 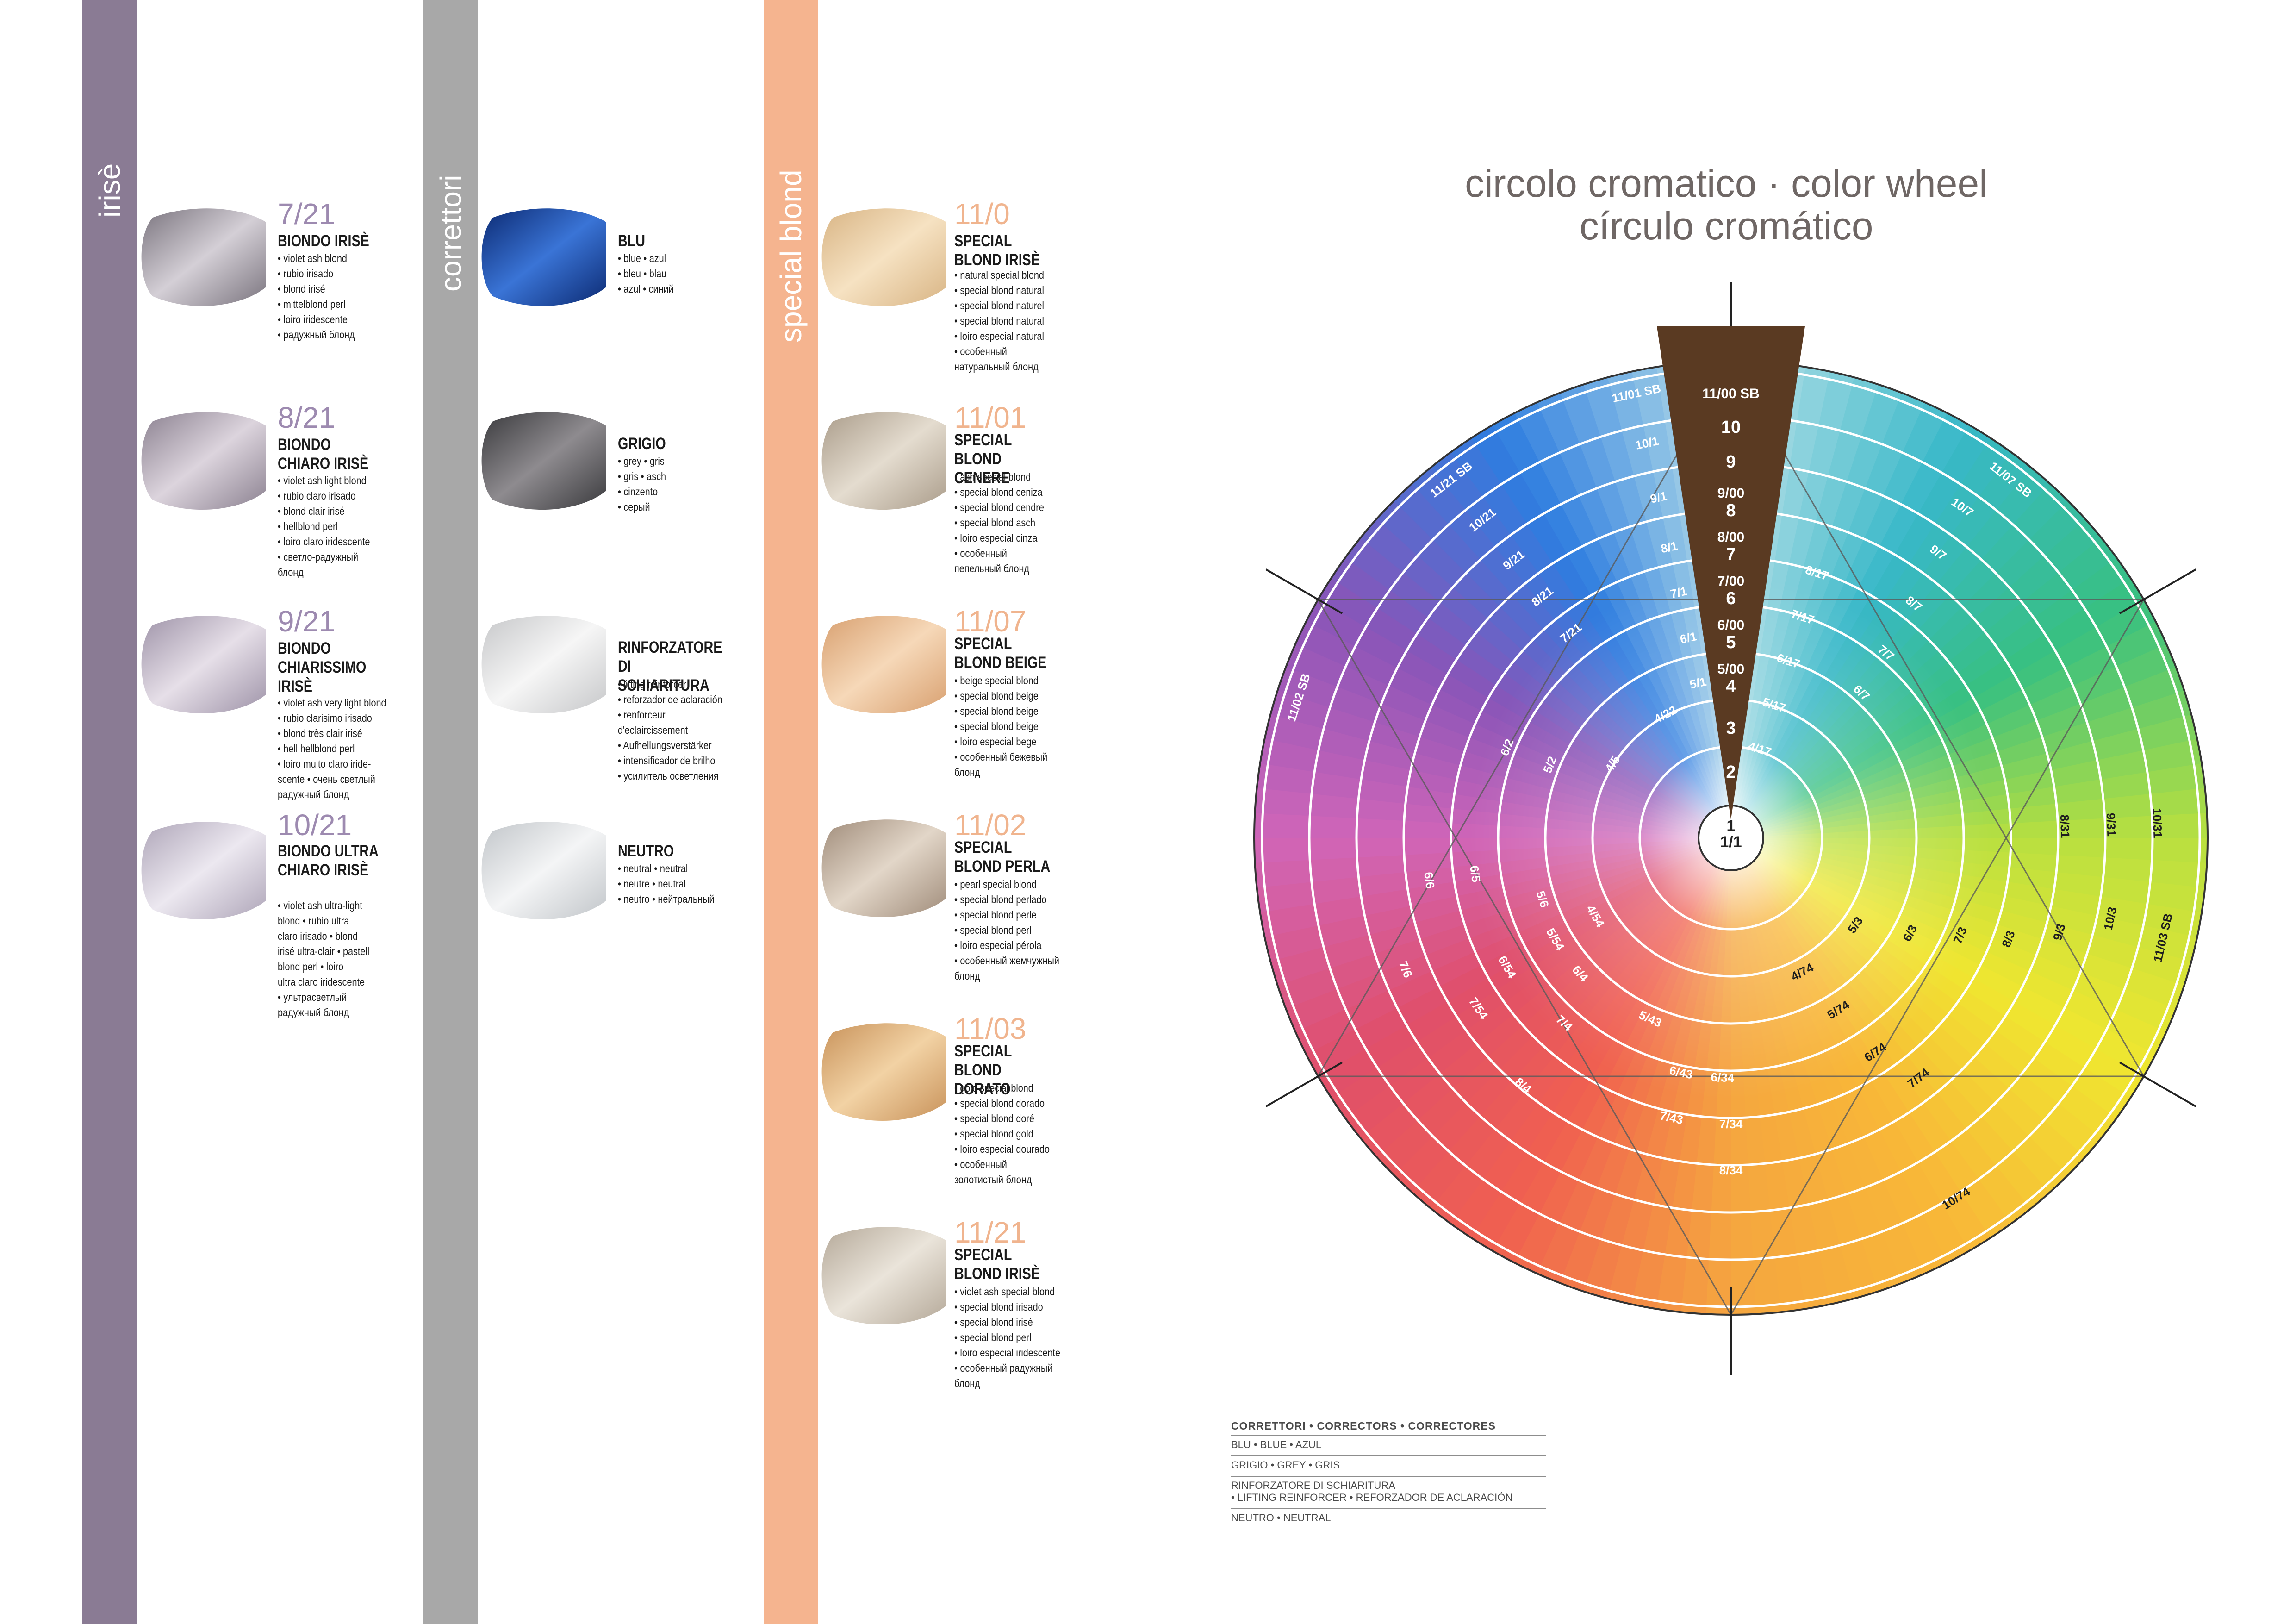 I want to click on correttori-section-label: correttori, so click(x=450, y=233).